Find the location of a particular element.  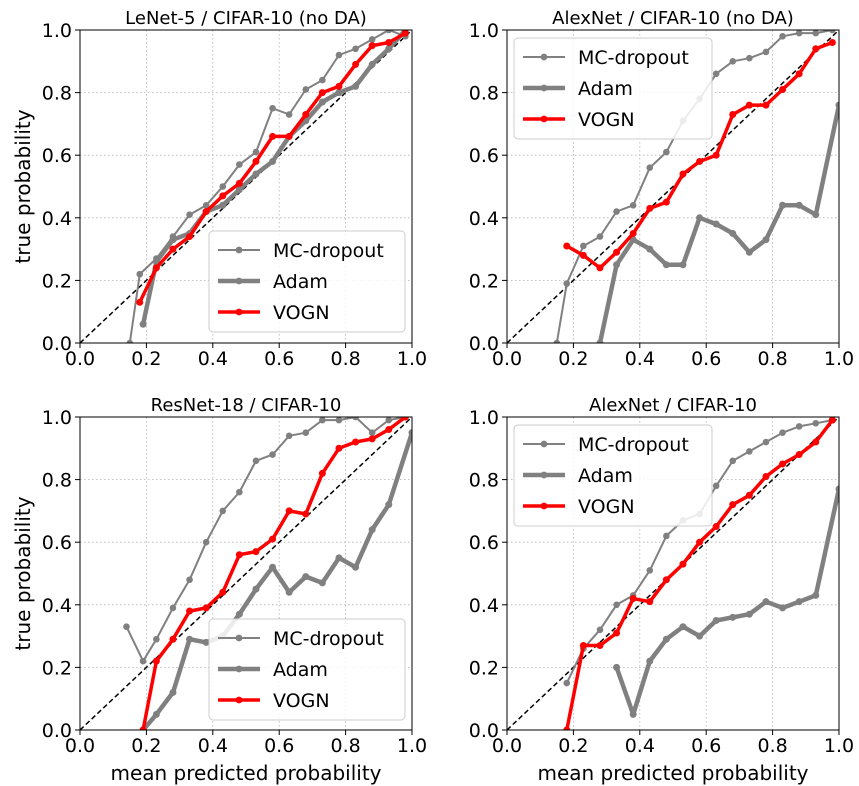

legend-marker-vogn is located at coordinates (239, 700).